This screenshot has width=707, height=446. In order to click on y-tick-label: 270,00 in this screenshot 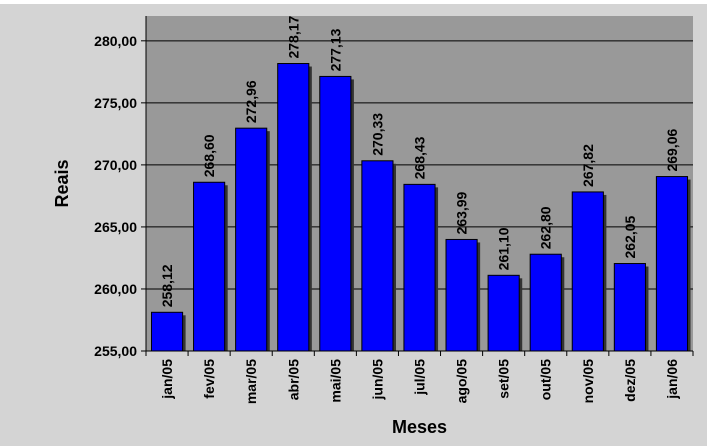, I will do `click(115, 165)`.